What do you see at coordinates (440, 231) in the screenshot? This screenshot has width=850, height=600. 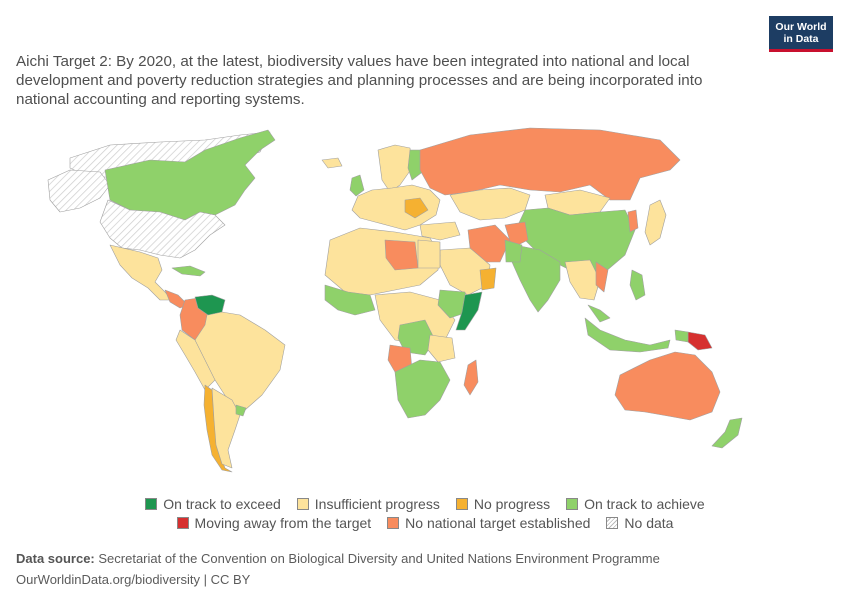 I see `region-turkey` at bounding box center [440, 231].